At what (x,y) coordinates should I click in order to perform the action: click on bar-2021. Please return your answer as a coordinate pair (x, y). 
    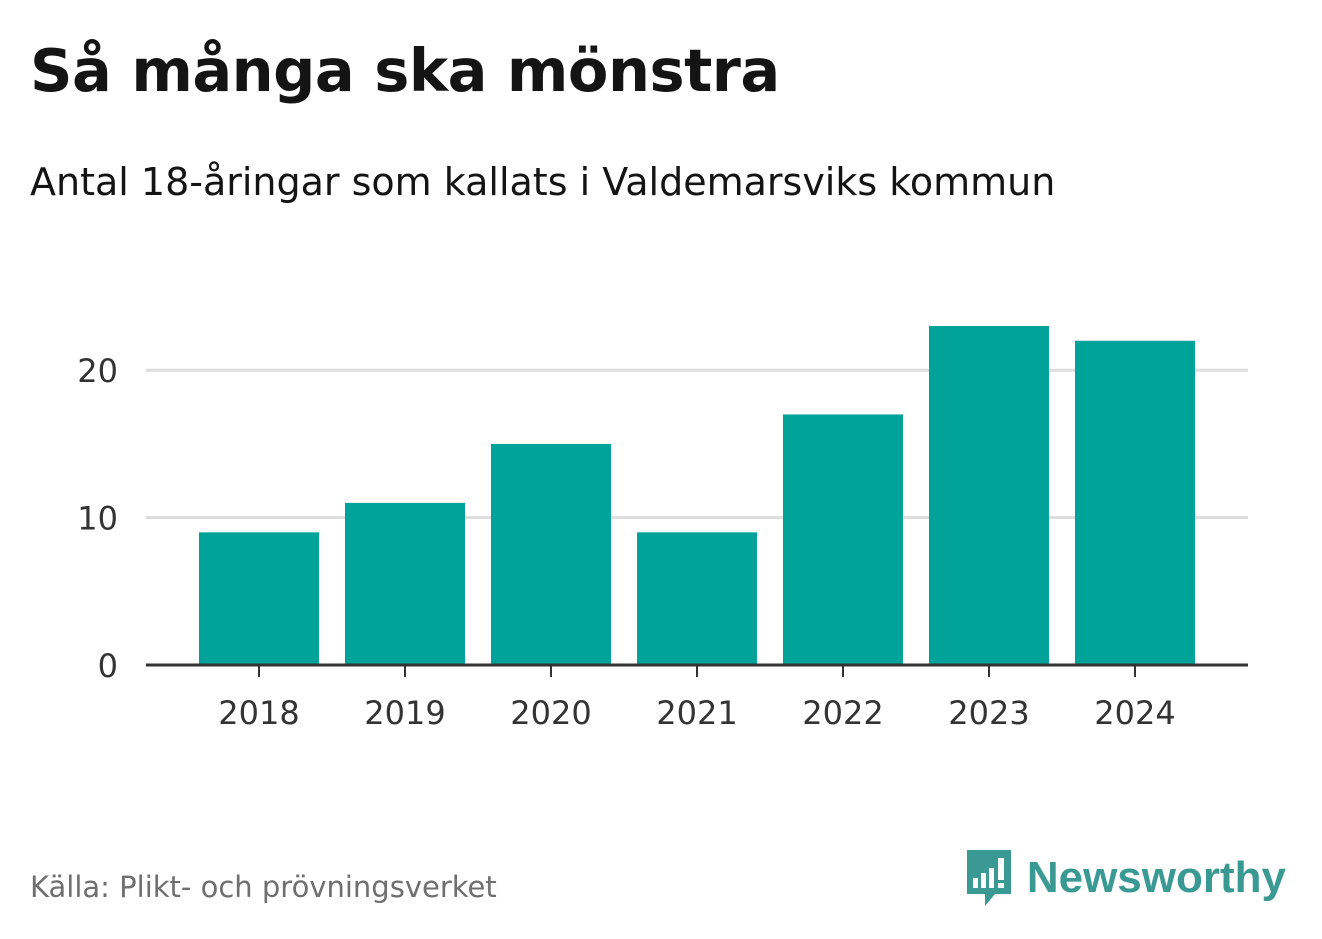
    Looking at the image, I should click on (697, 598).